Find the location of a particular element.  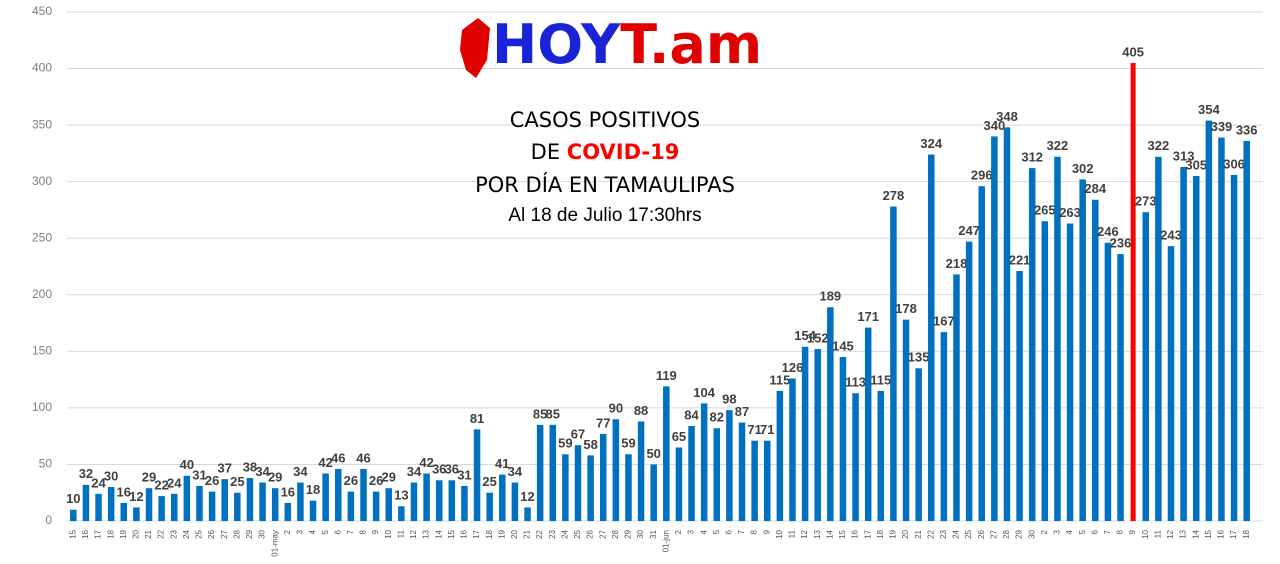

data-label: 84 is located at coordinates (691, 414).